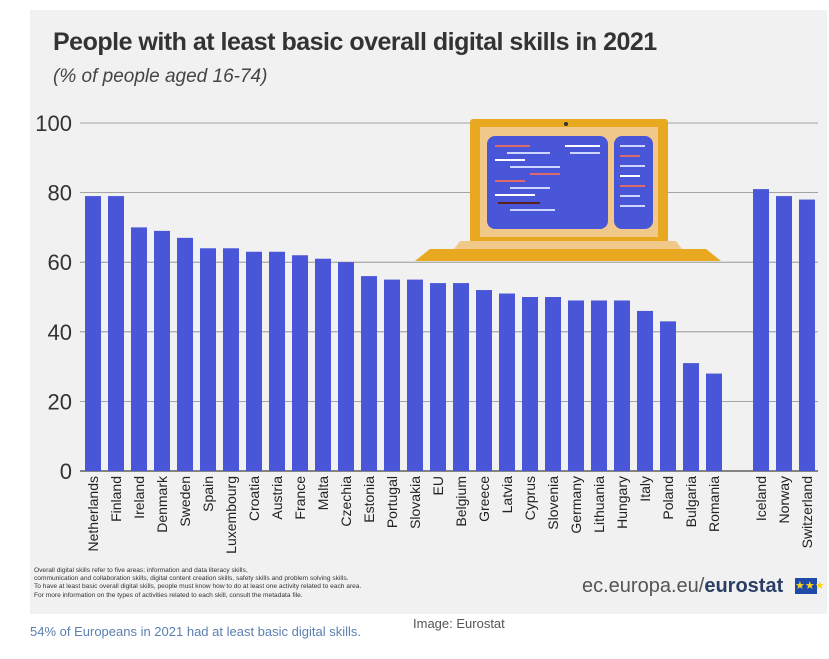  Describe the element at coordinates (668, 498) in the screenshot. I see `x-tick-label: Poland` at that location.